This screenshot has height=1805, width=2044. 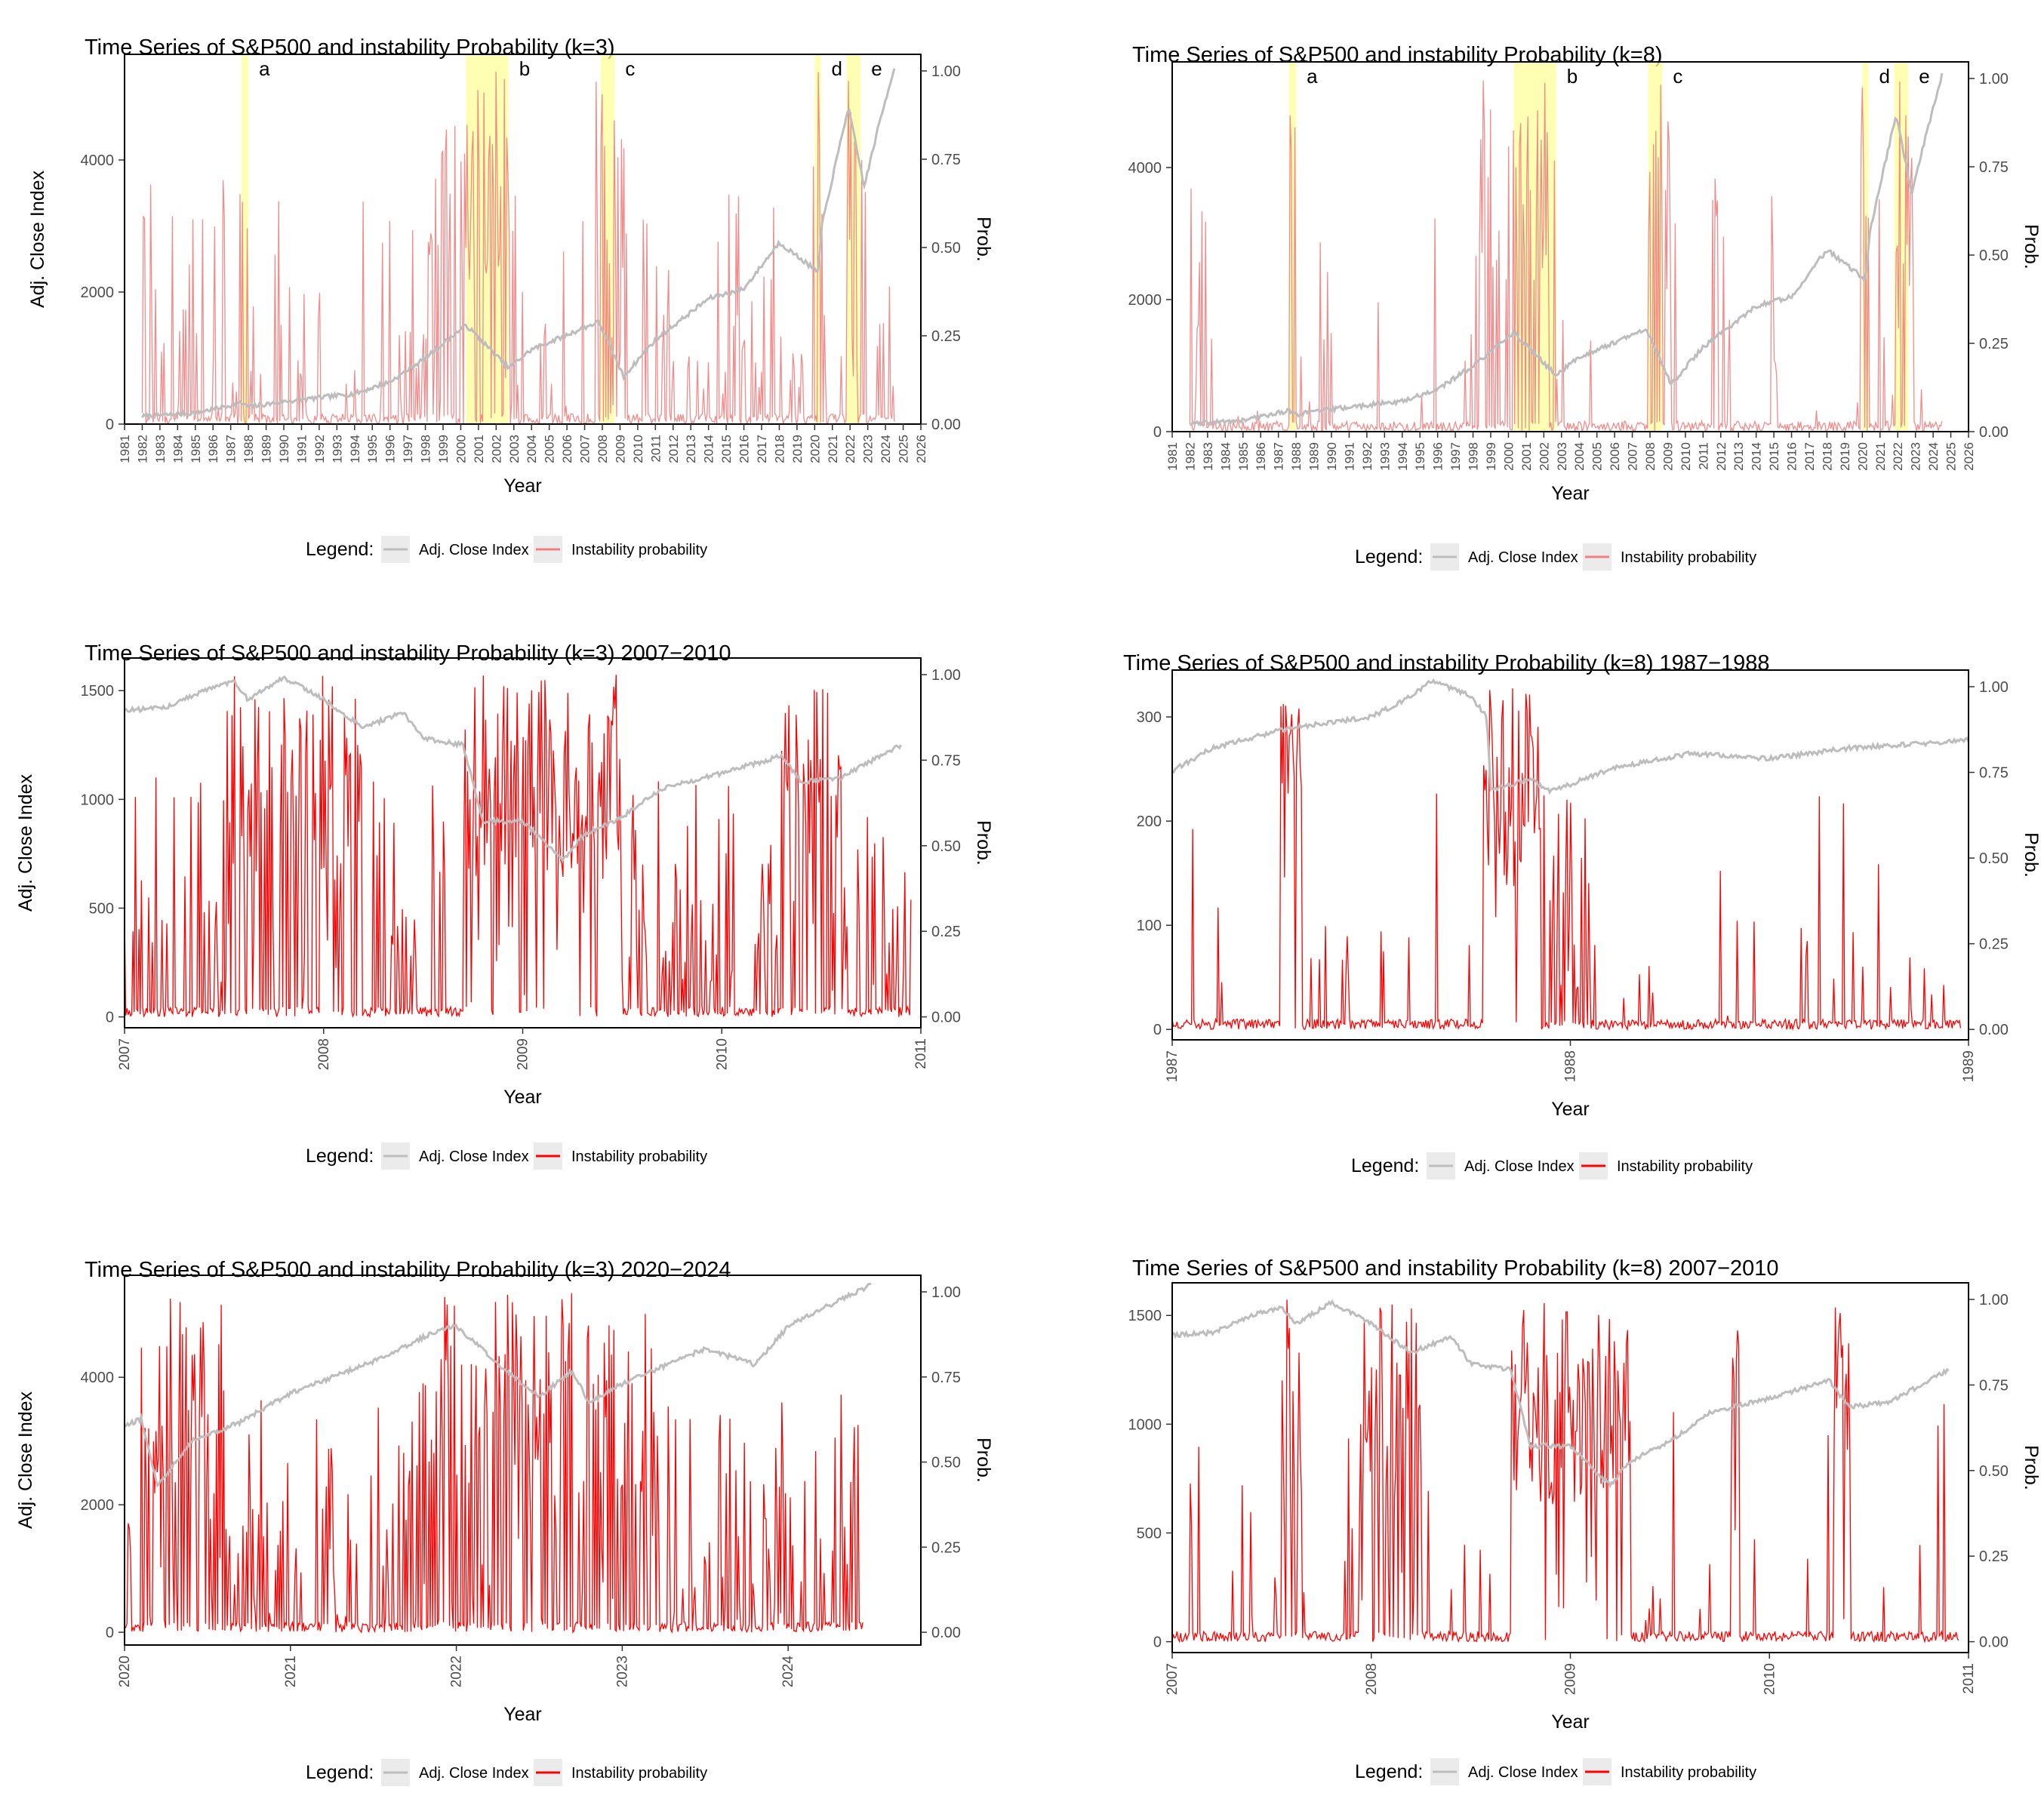 I want to click on y-tick-label: 1500, so click(x=98, y=691).